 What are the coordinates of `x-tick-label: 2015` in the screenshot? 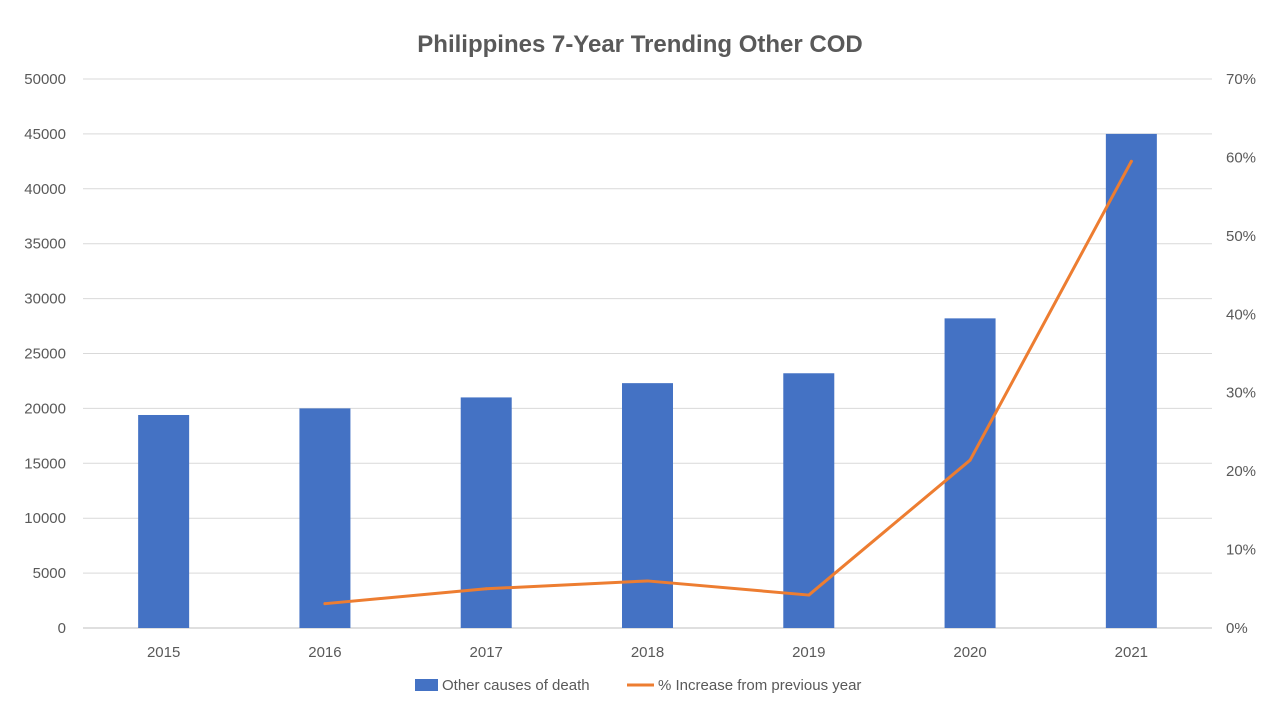 It's located at (163, 652).